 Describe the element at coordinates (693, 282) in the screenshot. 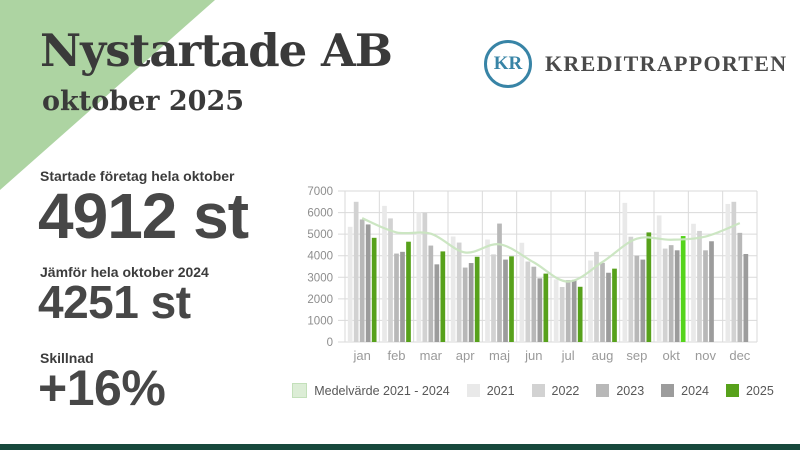

I see `bar-2021-nov` at that location.